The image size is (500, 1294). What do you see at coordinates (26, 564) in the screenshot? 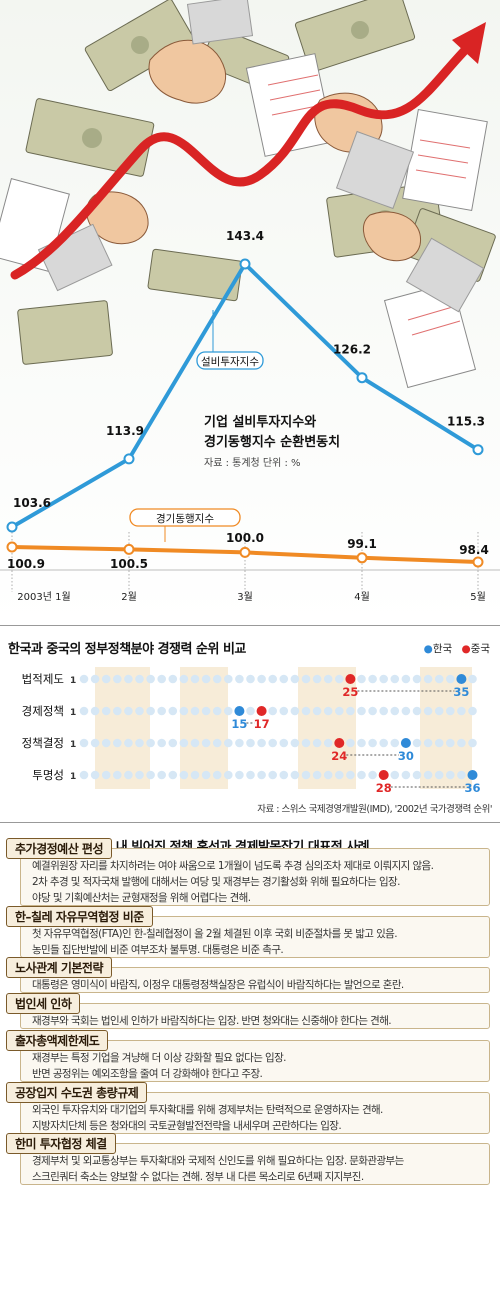
I see `coinc-value-label: 100.9` at bounding box center [26, 564].